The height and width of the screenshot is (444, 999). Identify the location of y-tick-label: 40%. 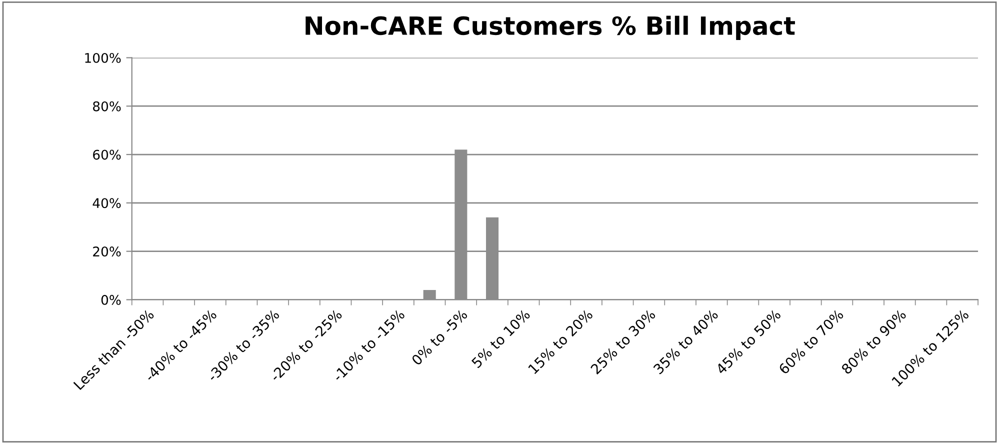
(106, 203).